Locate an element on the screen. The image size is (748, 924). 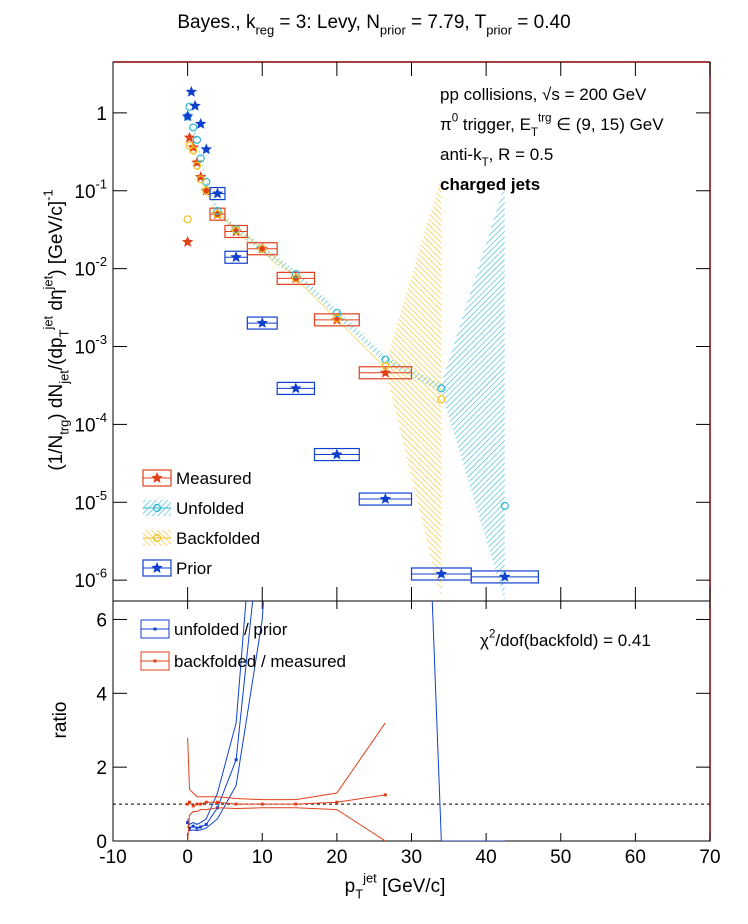
legend-label: Prior is located at coordinates (194, 568).